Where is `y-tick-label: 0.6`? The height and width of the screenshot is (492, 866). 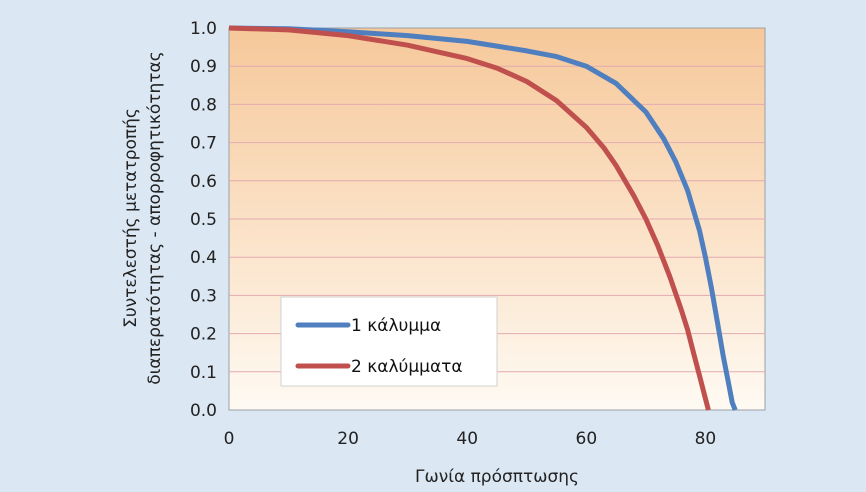
y-tick-label: 0.6 is located at coordinates (203, 182).